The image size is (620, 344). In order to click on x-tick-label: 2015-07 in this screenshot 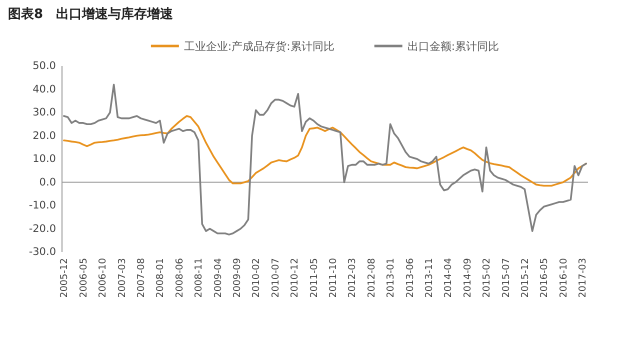, I will do `click(506, 278)`.